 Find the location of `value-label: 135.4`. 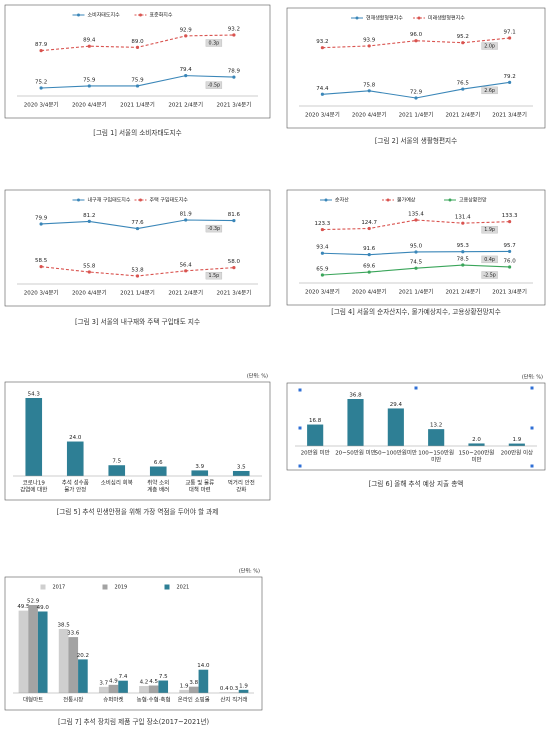

value-label: 135.4 is located at coordinates (416, 215).